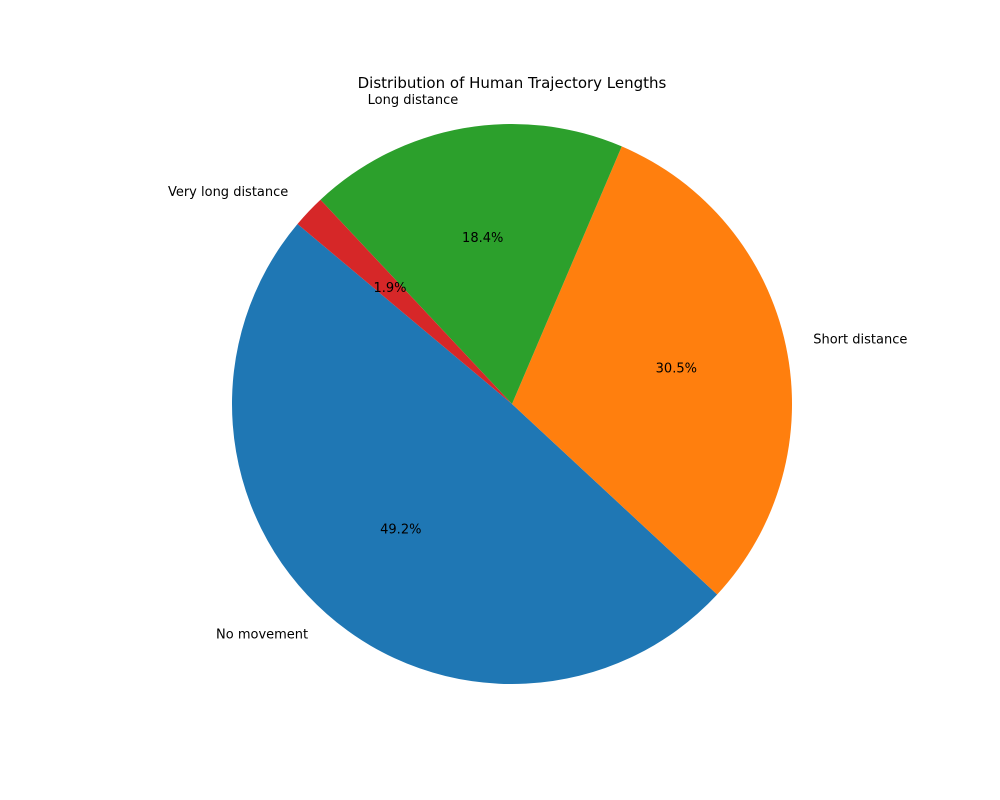 Image resolution: width=1000 pixels, height=800 pixels. I want to click on pie-slice-very-long-distance, so click(404, 301).